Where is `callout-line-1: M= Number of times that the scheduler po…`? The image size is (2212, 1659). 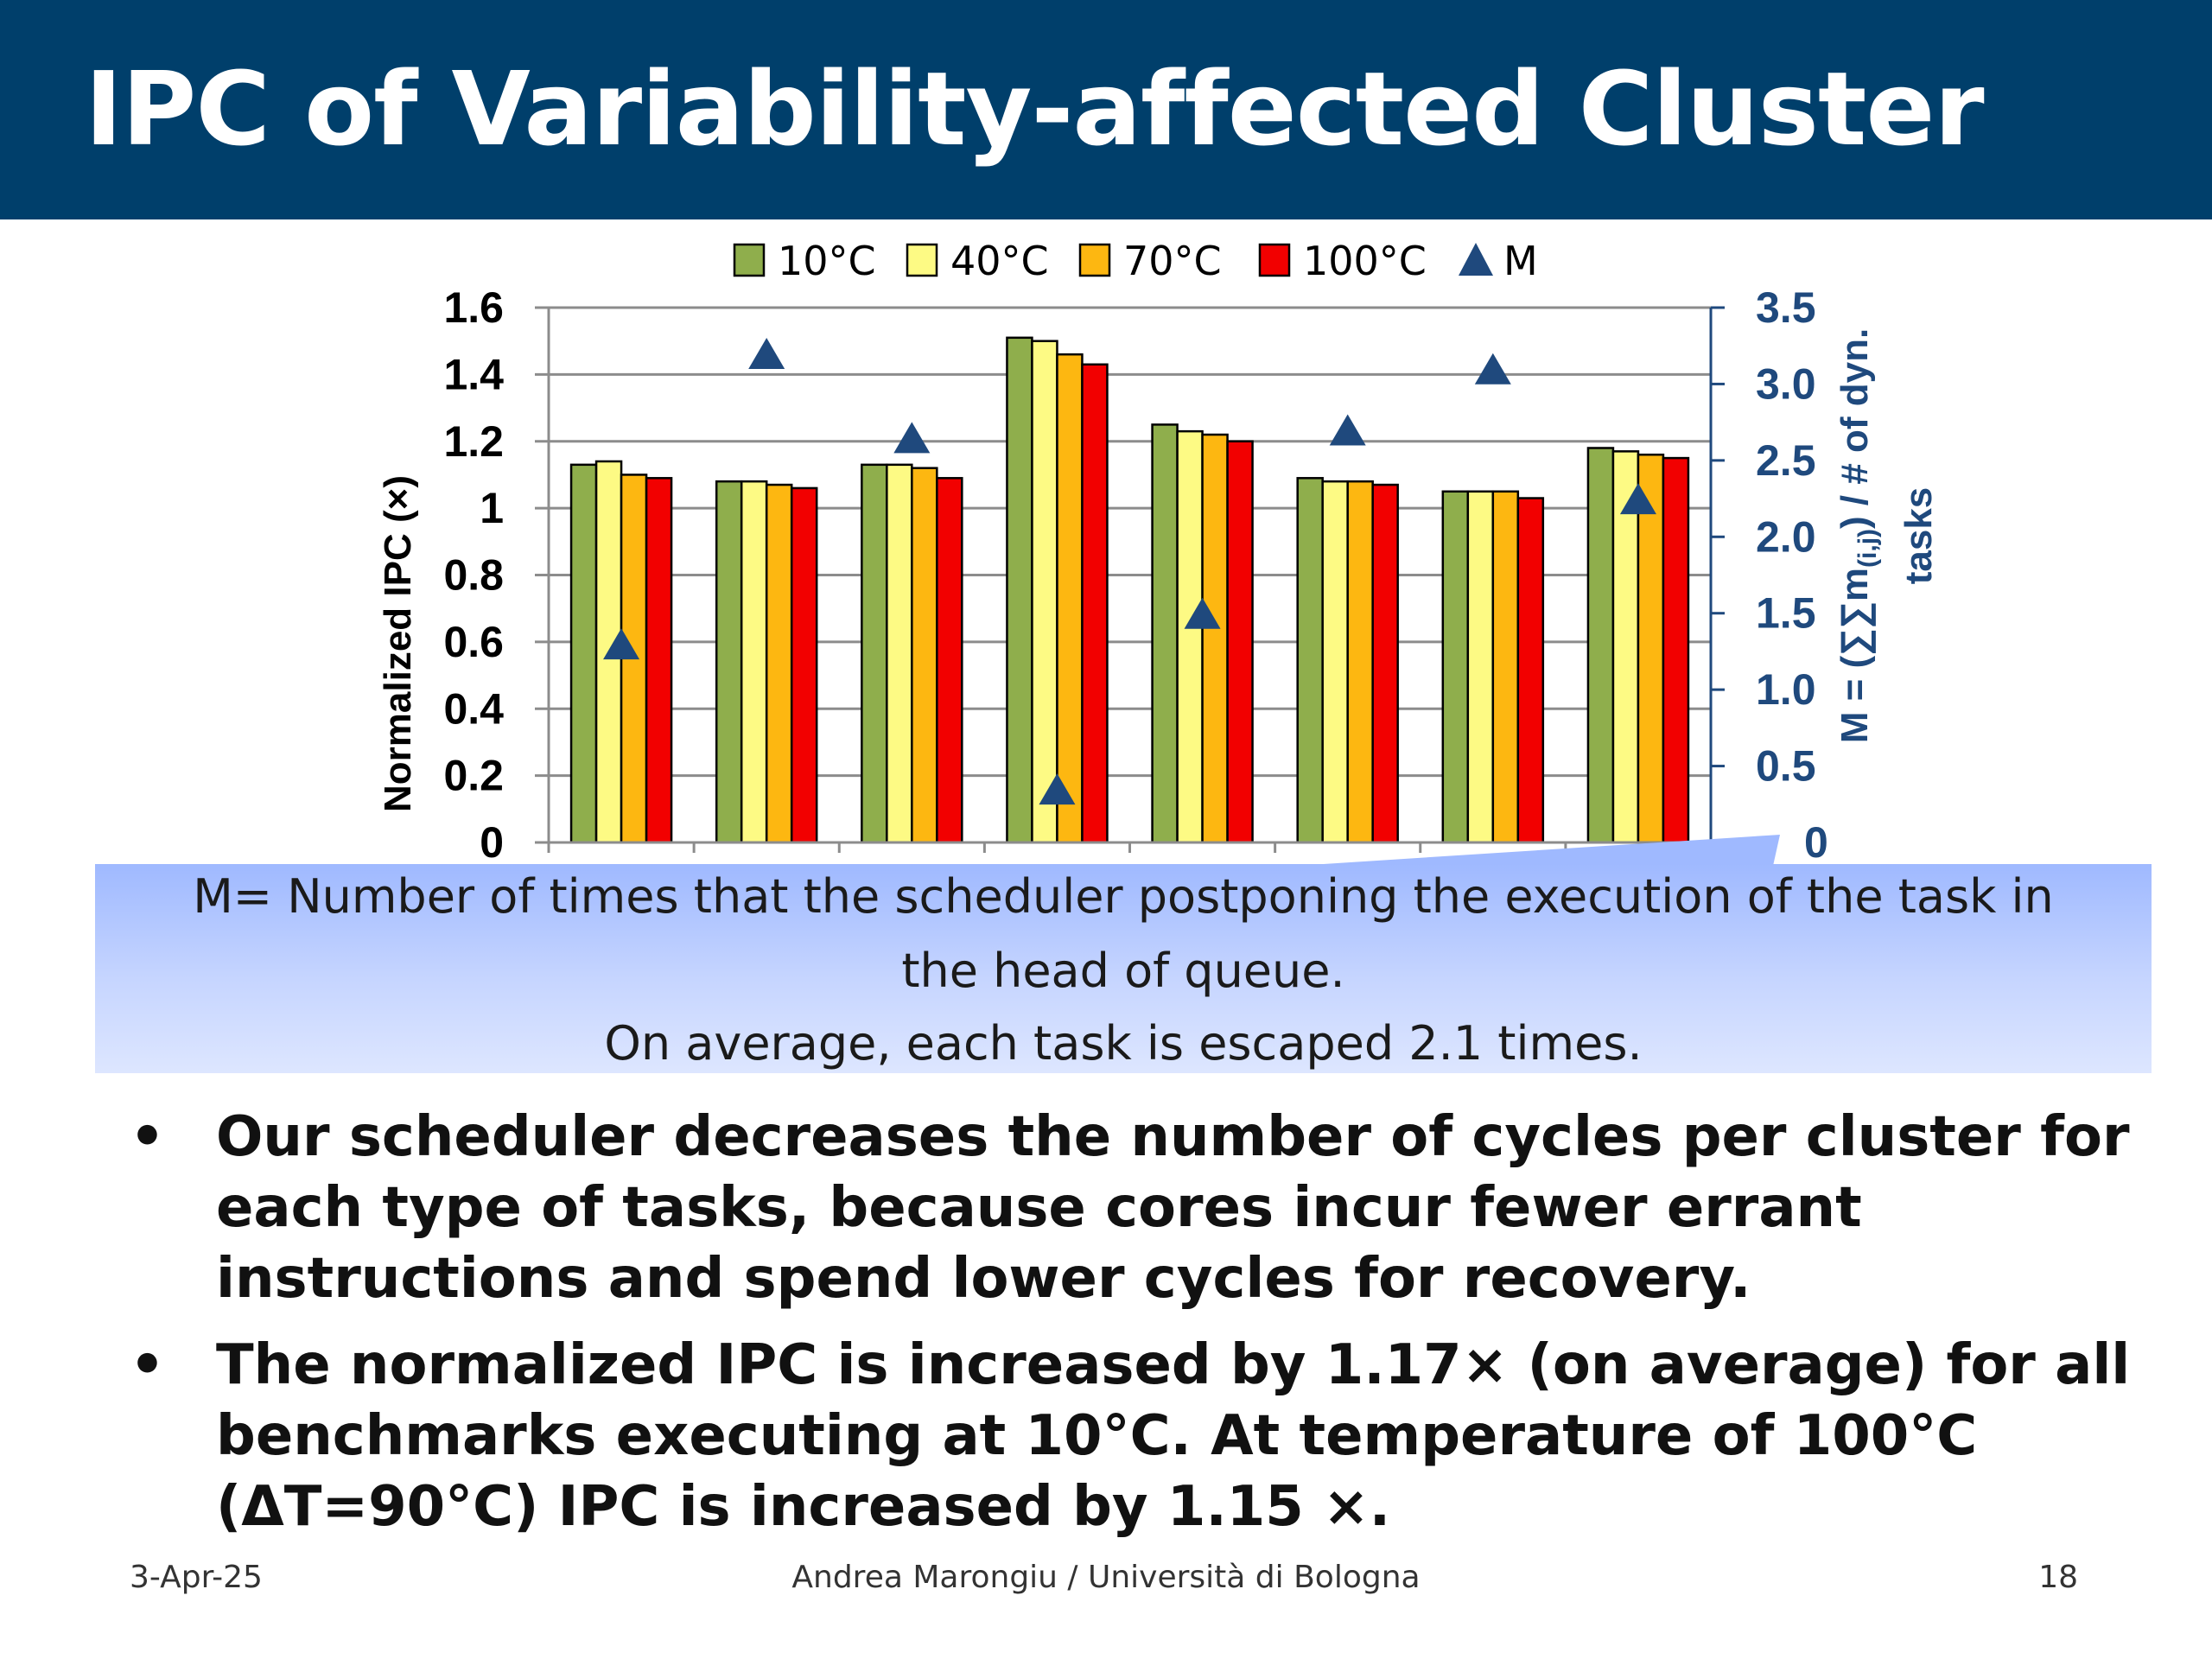
callout-line-1: M= Number of times that the scheduler po… is located at coordinates (1123, 897).